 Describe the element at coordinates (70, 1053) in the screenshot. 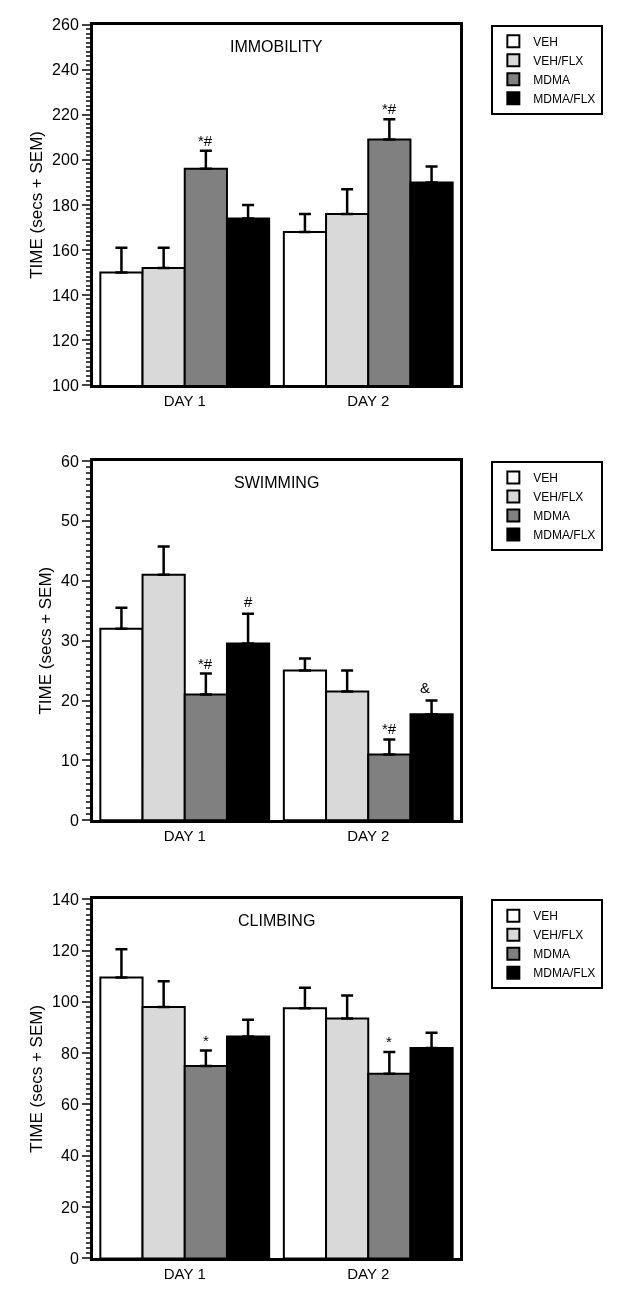

I see `y-tick-label: 80` at that location.